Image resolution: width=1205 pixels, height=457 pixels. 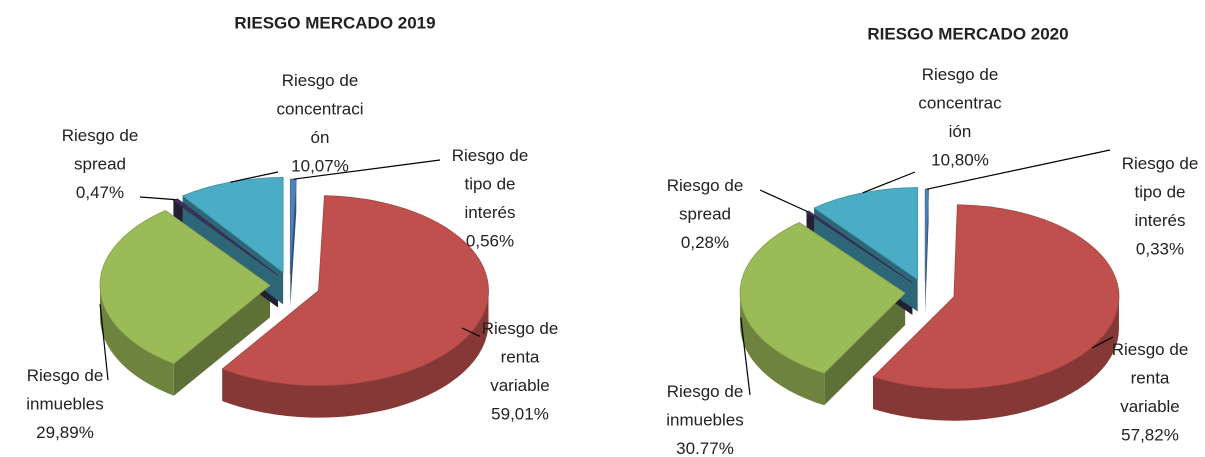 I want to click on category-label: Riesgo de concentraci ón, so click(x=320, y=109).